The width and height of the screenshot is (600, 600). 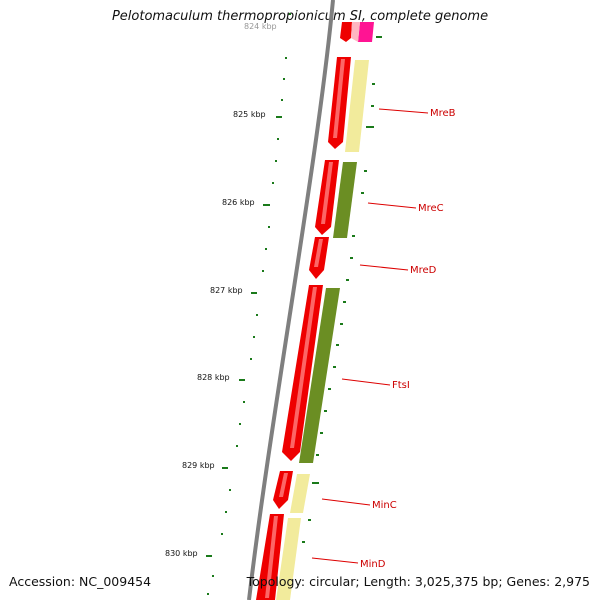 What do you see at coordinates (80, 581) in the screenshot?
I see `accession-text: Accession: NC_009454` at bounding box center [80, 581].